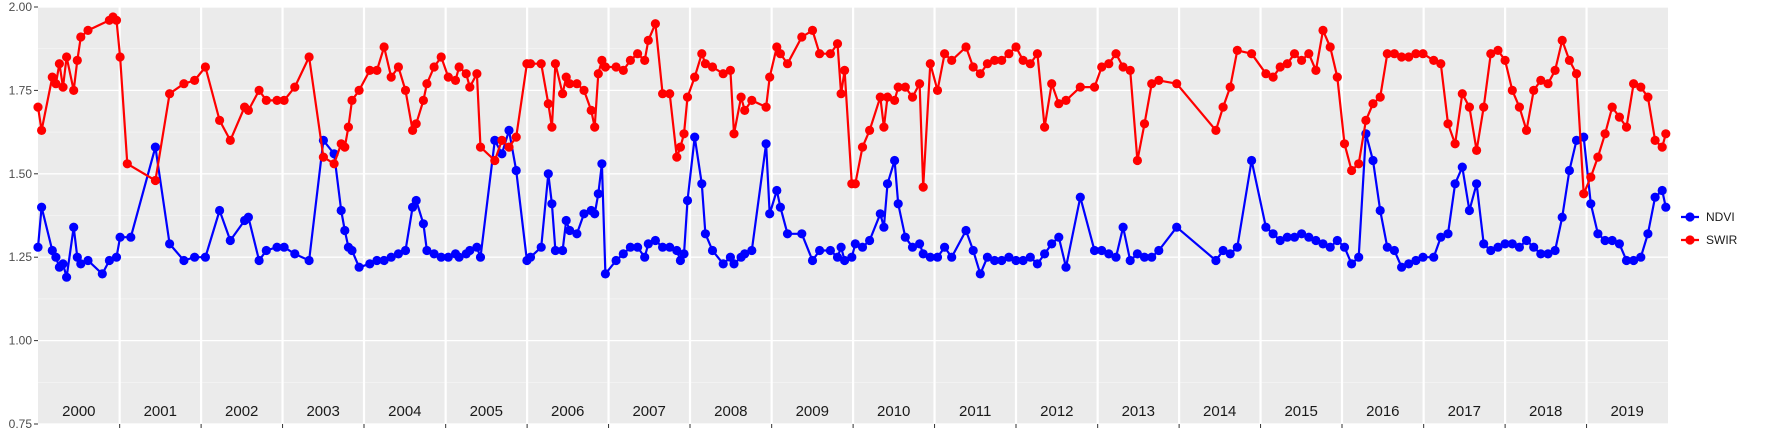  I want to click on year-label: 2015, so click(1300, 411).